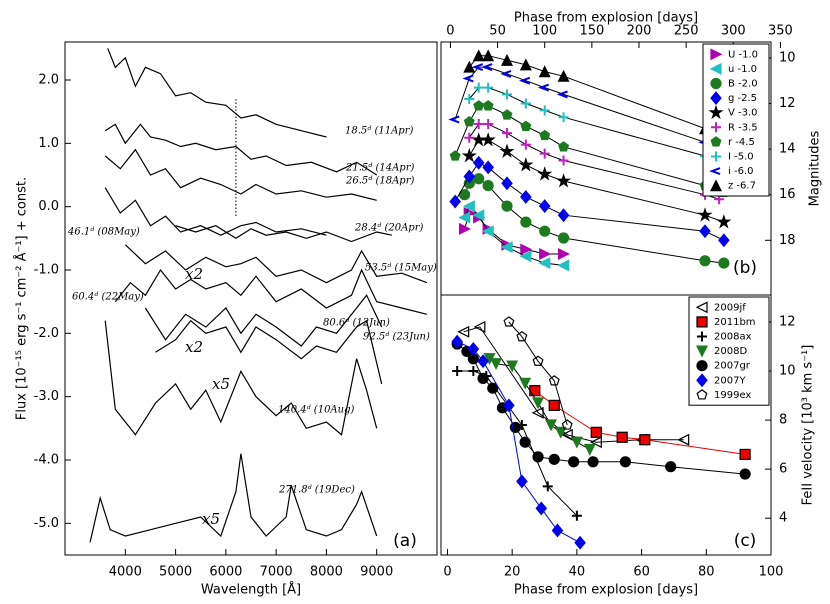 This screenshot has height=604, width=830. I want to click on y-axis-label: Magnitudes, so click(815, 168).